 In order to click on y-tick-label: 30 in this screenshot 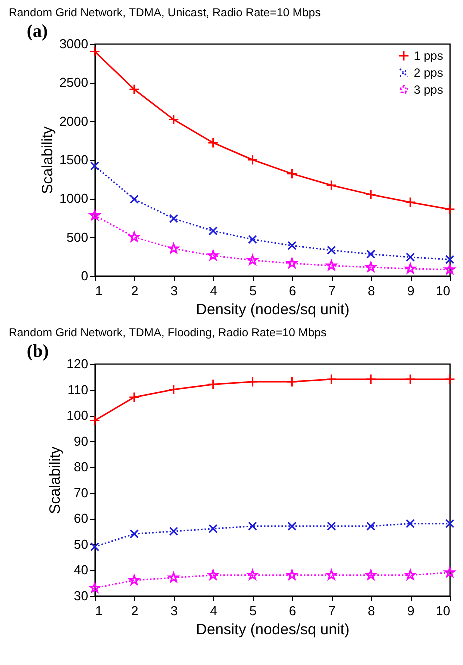, I will do `click(81, 596)`.